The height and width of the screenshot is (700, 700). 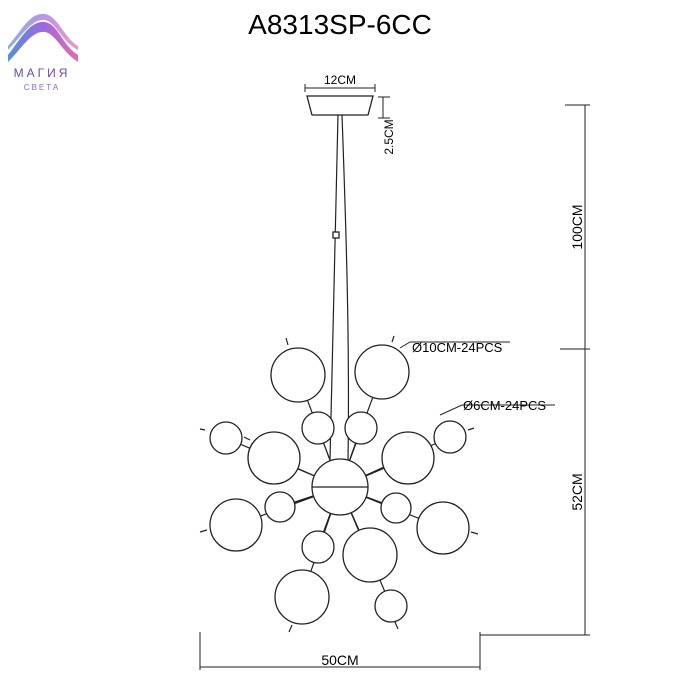 What do you see at coordinates (504, 405) in the screenshot?
I see `callout-small: Ø6CM-24PCS` at bounding box center [504, 405].